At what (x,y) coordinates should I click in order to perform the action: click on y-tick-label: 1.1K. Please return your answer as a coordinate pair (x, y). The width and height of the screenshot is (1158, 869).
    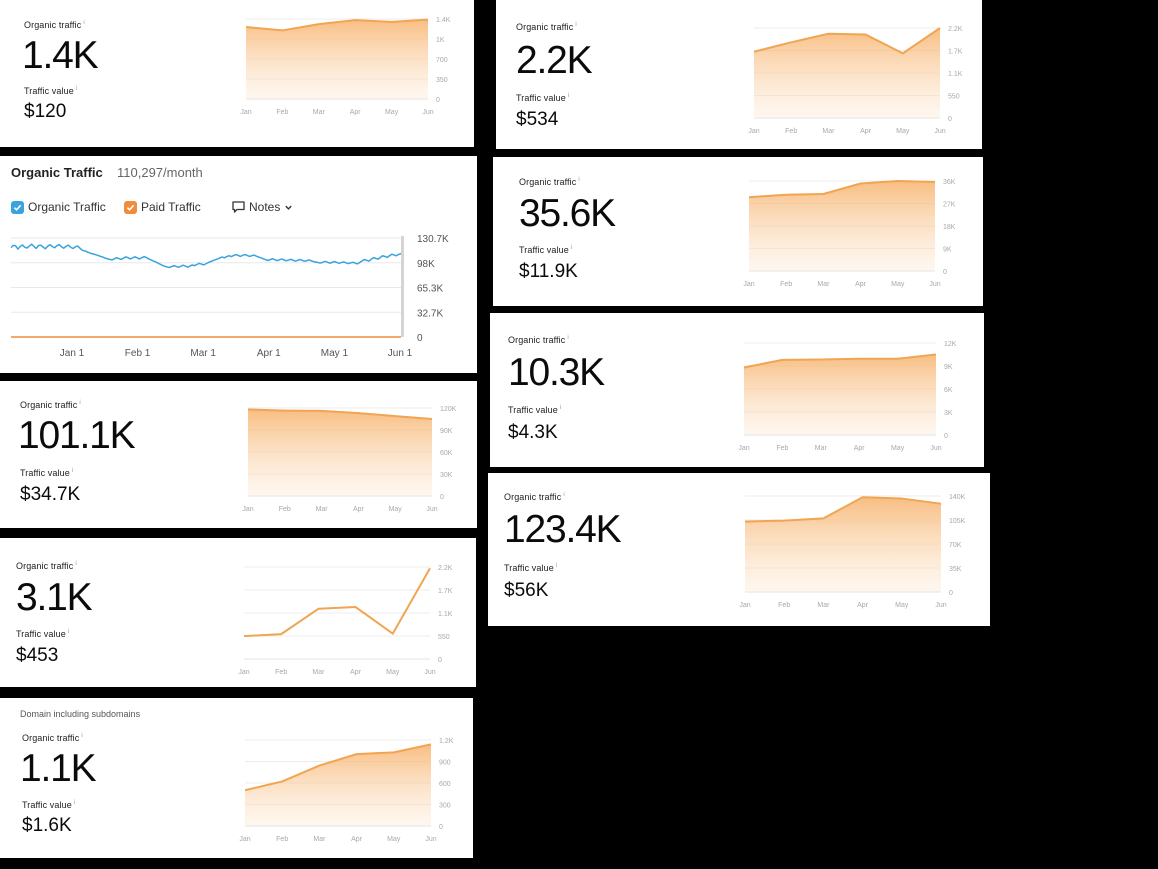
    Looking at the image, I should click on (445, 614).